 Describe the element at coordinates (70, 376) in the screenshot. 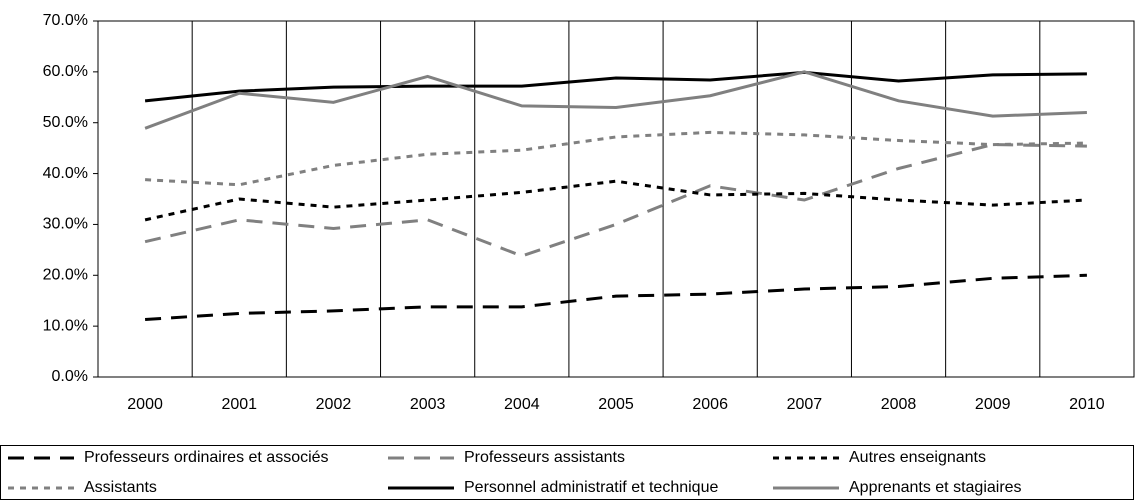

I see `y-tick-label: 0.0%` at that location.